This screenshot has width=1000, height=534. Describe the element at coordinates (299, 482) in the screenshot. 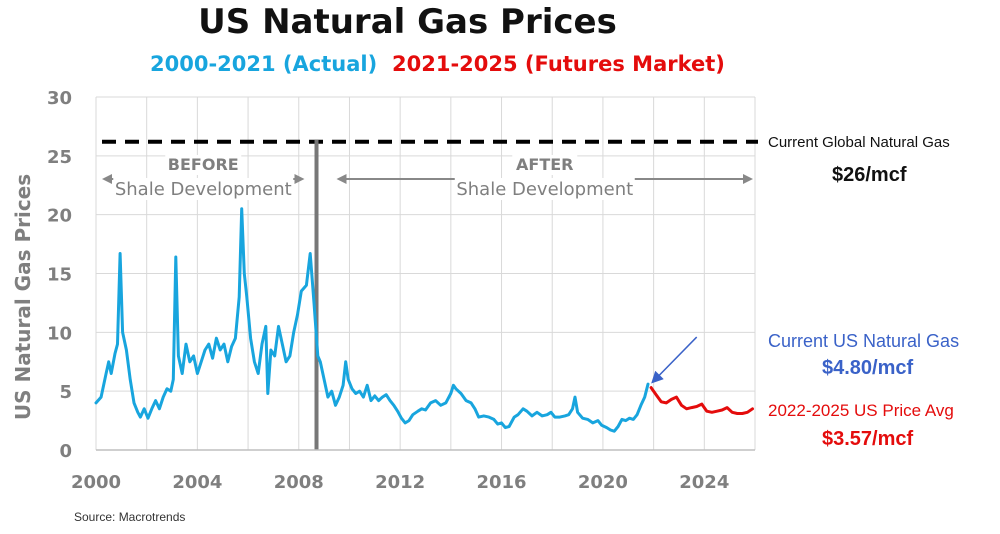

I see `x-tick-label: 2008` at that location.